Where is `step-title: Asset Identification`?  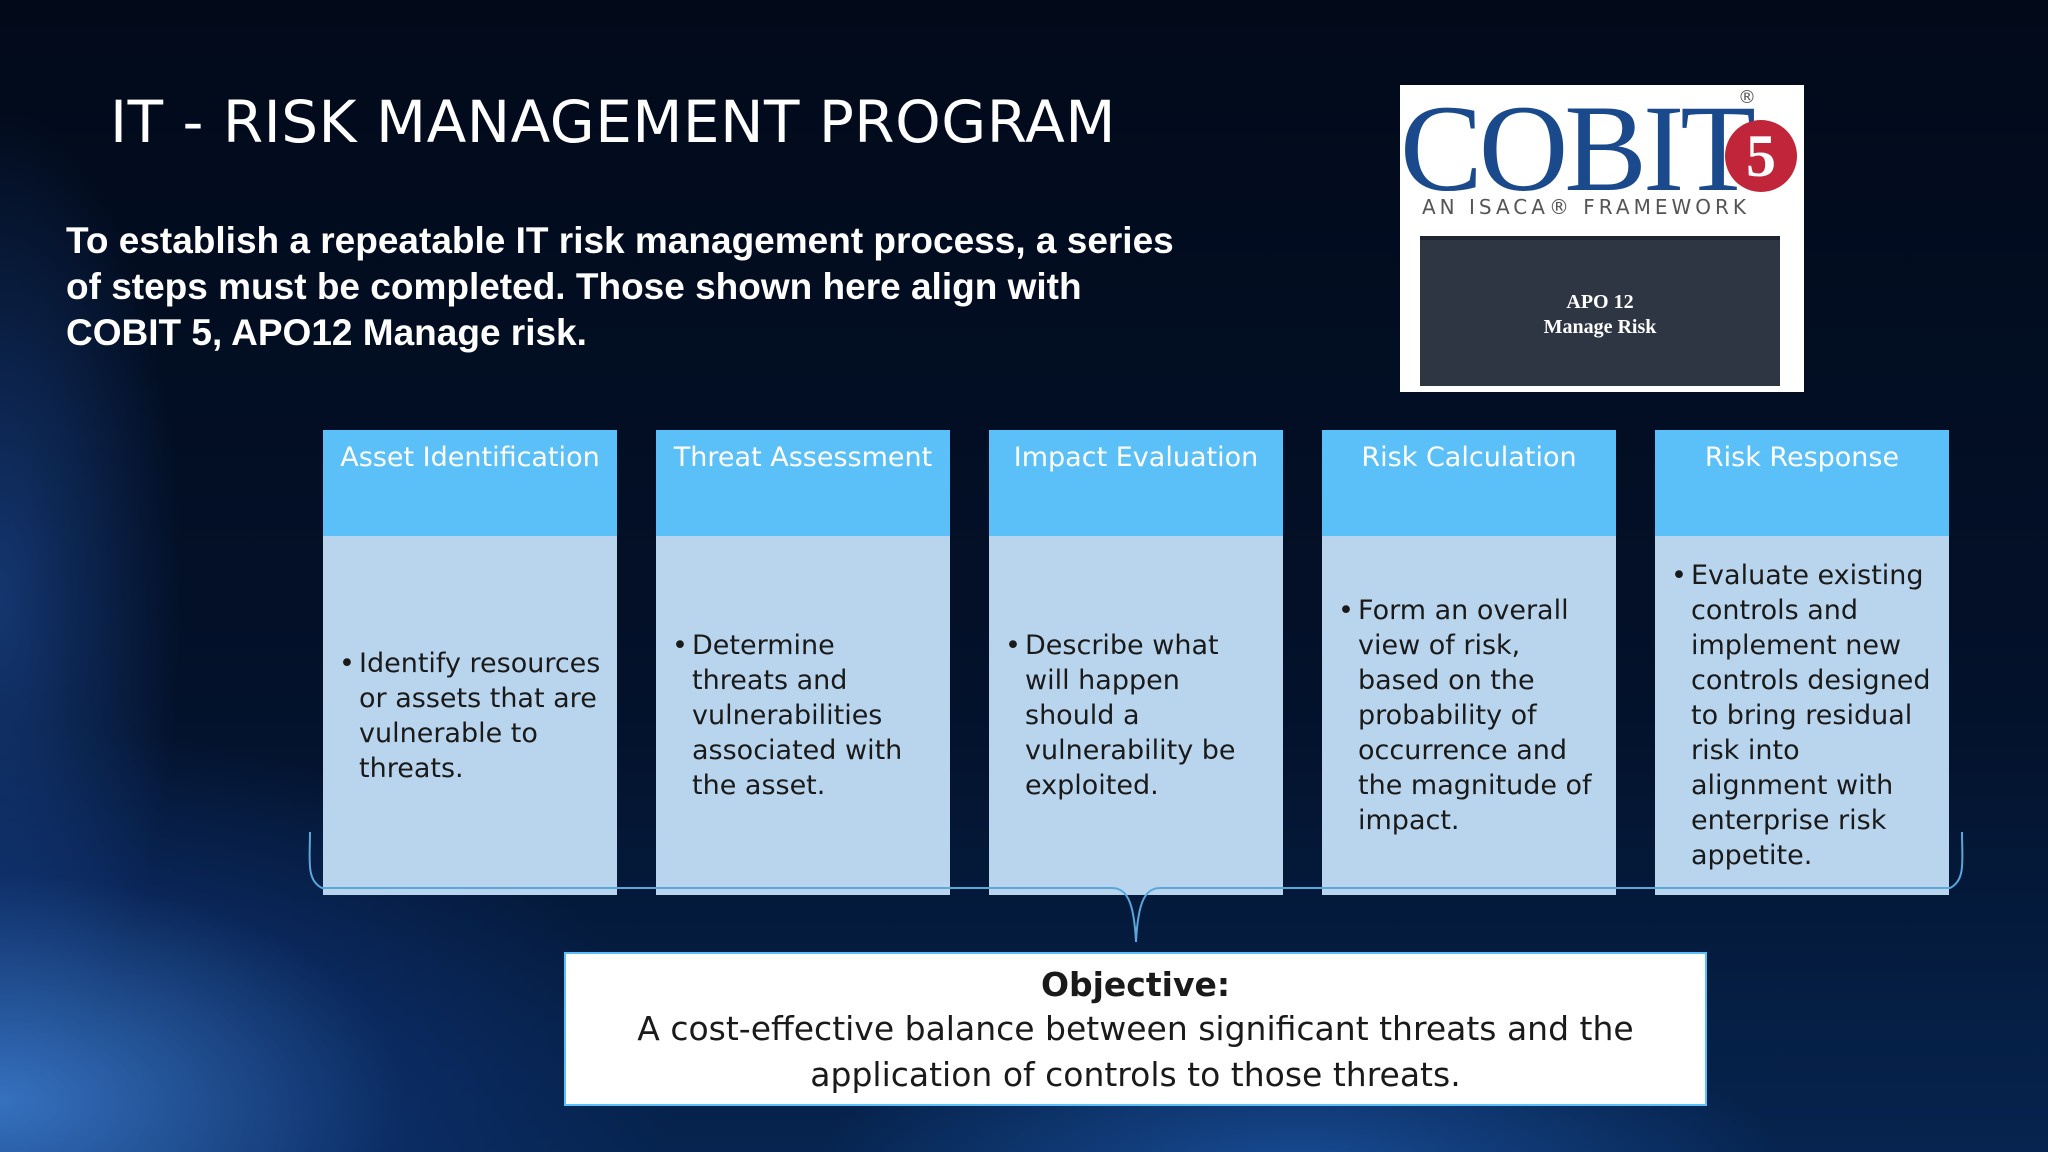
step-title: Asset Identification is located at coordinates (470, 483).